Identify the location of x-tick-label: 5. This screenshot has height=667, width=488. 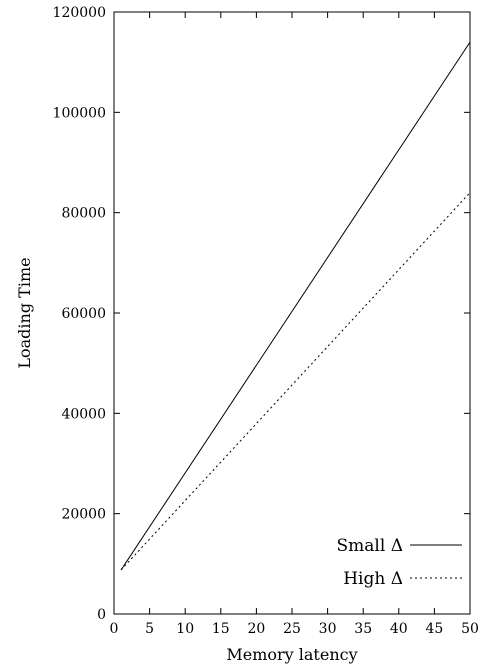
(149, 629).